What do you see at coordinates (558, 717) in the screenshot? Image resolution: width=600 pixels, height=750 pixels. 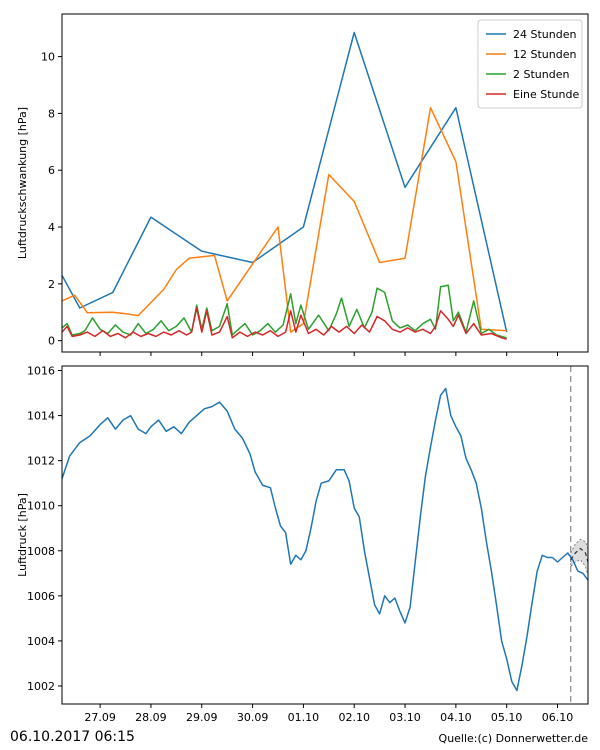 I see `x-tick-label: 06.10` at bounding box center [558, 717].